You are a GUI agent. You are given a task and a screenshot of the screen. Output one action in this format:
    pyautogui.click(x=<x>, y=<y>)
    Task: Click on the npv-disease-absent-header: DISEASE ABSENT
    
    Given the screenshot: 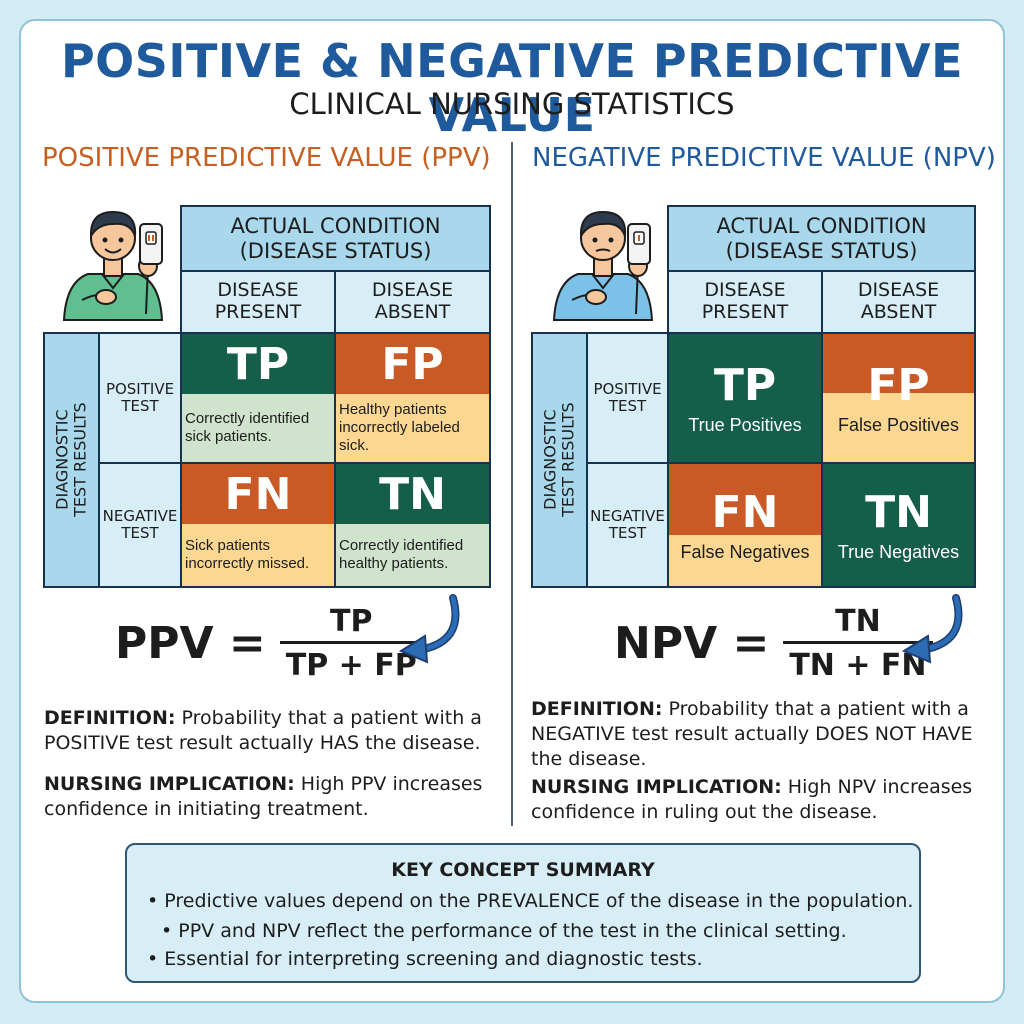 What is the action you would take?
    pyautogui.click(x=898, y=302)
    